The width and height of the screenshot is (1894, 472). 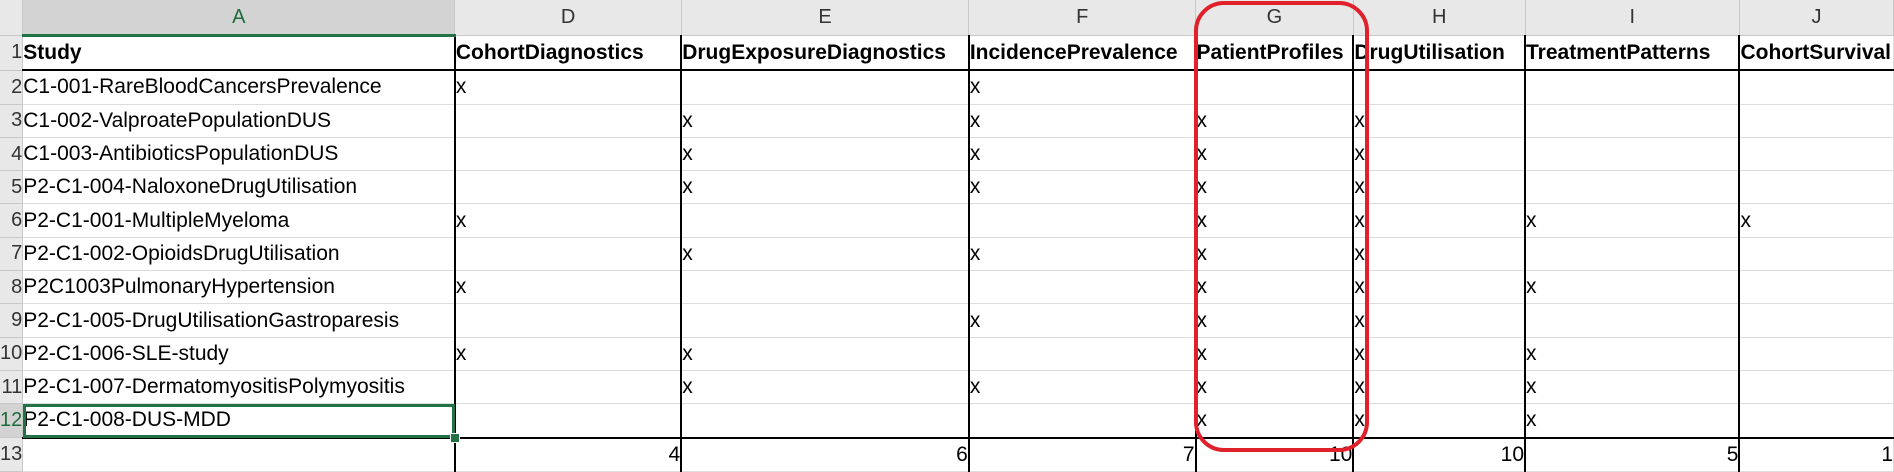 What do you see at coordinates (1632, 18) in the screenshot?
I see `column-header-i: I` at bounding box center [1632, 18].